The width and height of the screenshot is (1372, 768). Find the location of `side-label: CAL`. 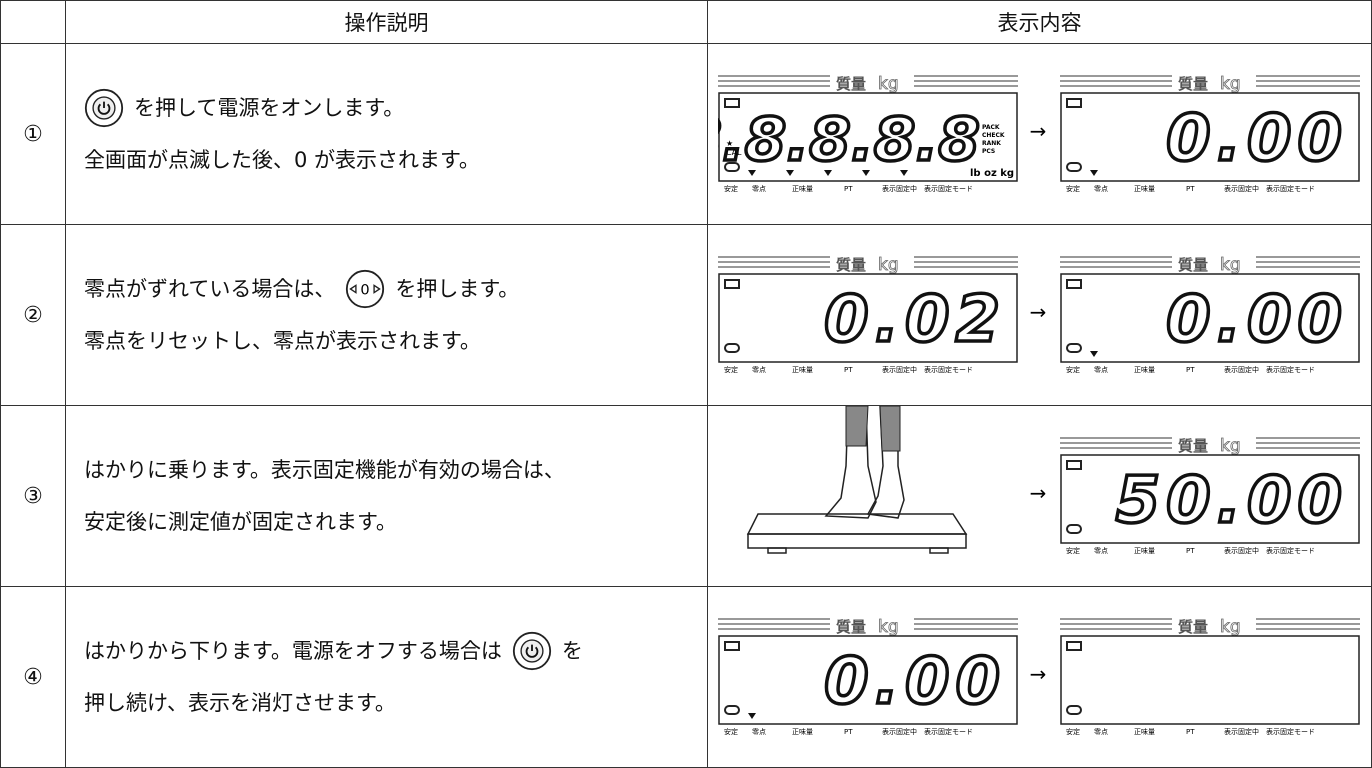

side-label: CAL is located at coordinates (734, 152).